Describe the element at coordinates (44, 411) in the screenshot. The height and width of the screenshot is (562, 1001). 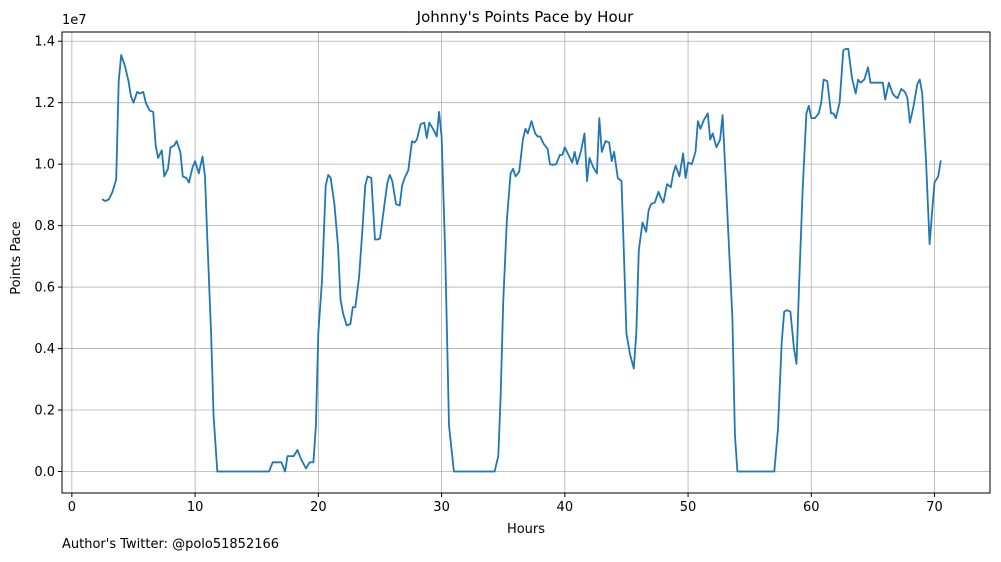
I see `y-tick-label: 0.2` at that location.